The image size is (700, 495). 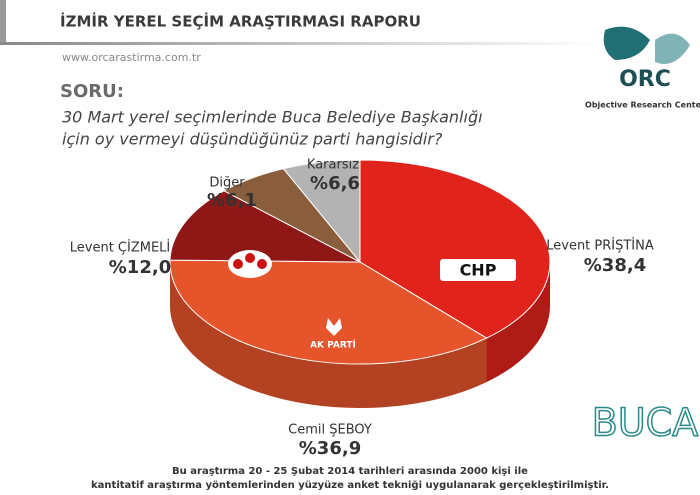 What do you see at coordinates (334, 327) in the screenshot?
I see `akp-bulb` at bounding box center [334, 327].